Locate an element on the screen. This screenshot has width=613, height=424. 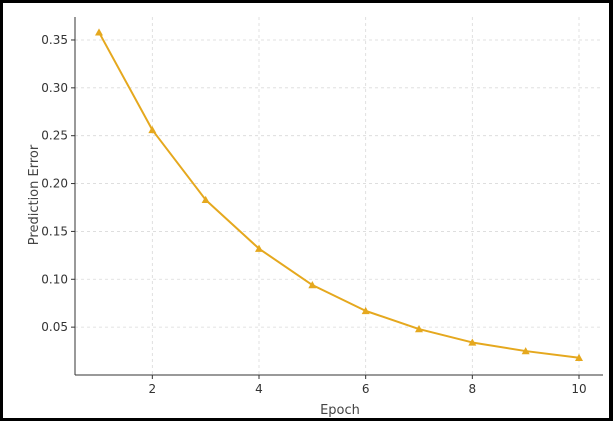
y-tick-label-5: 0.30 is located at coordinates (54, 88).